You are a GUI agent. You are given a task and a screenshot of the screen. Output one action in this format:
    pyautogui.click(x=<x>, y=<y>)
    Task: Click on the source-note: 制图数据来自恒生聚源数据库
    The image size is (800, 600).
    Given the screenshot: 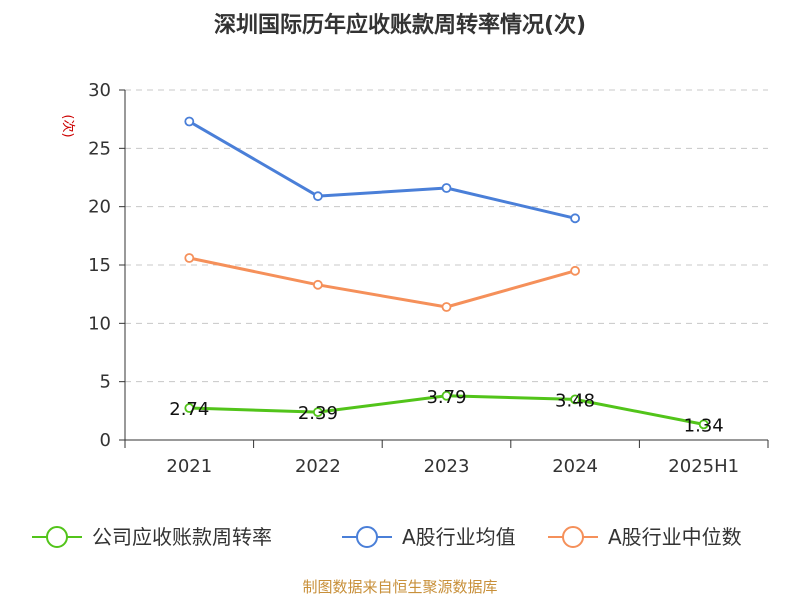 What is the action you would take?
    pyautogui.click(x=399, y=587)
    